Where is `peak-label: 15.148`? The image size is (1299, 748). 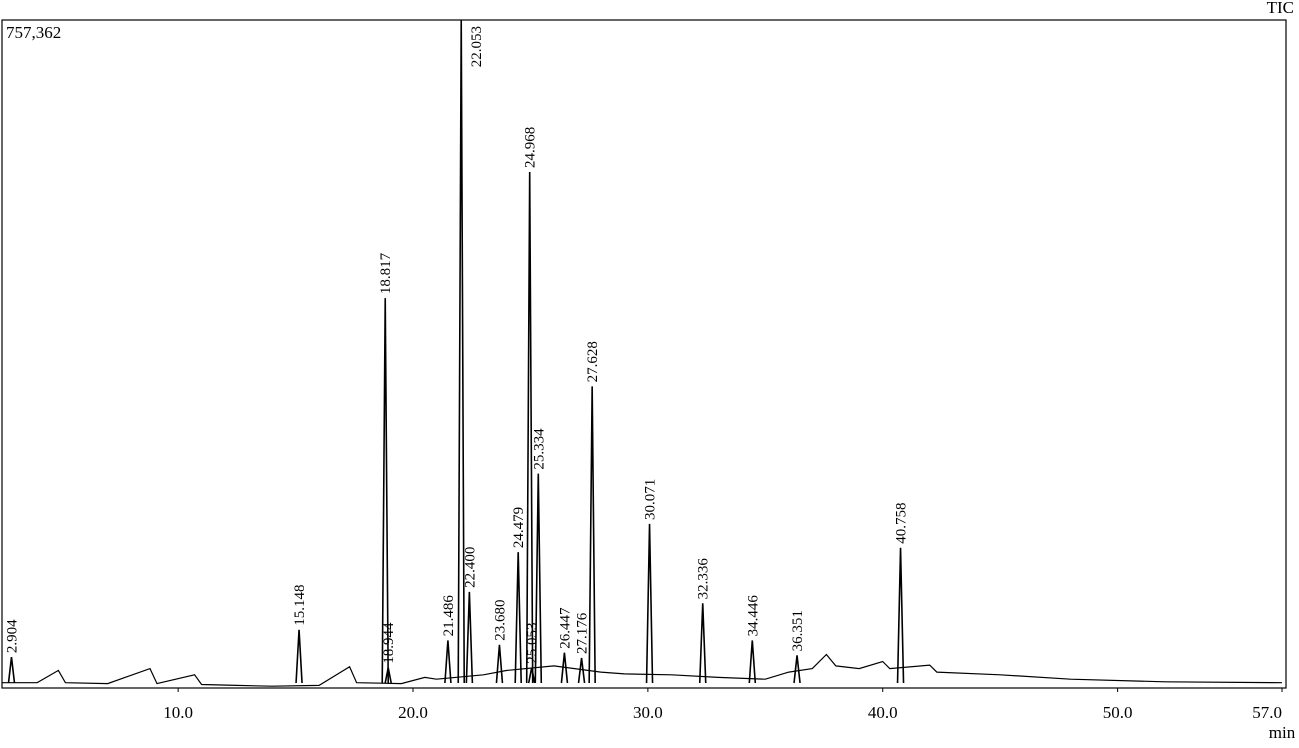 peak-label: 15.148 is located at coordinates (300, 605).